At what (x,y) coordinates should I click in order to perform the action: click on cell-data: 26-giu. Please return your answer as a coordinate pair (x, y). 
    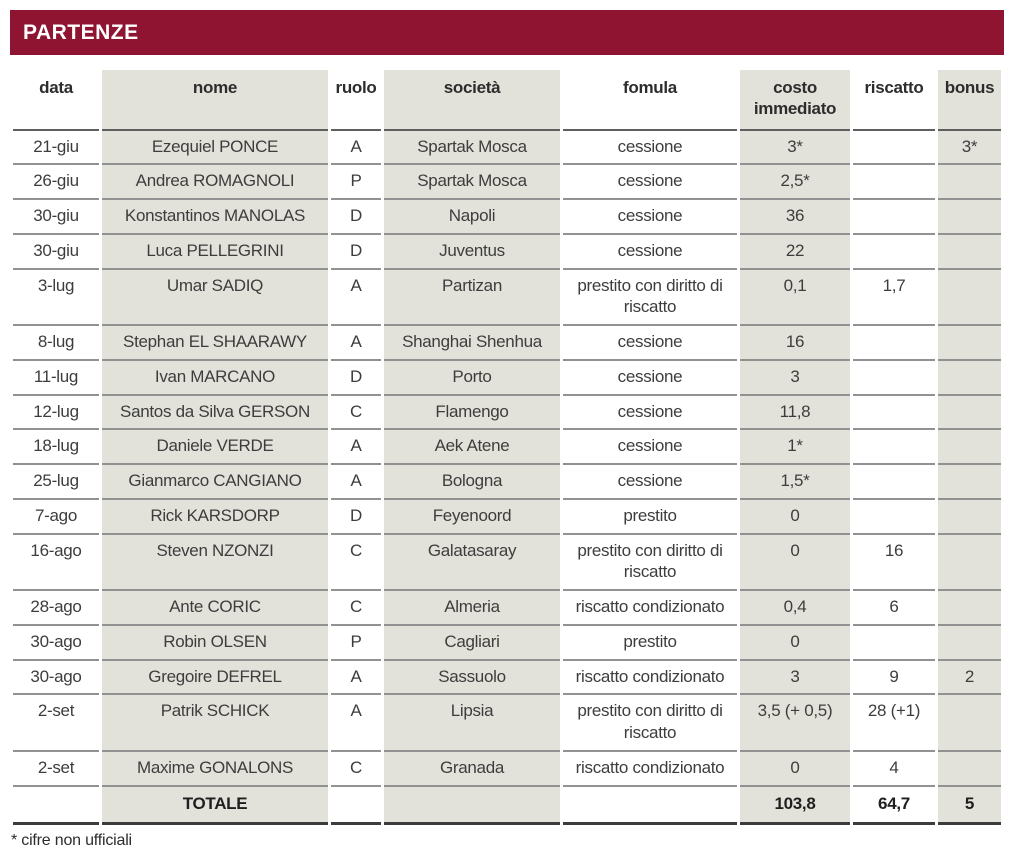
    Looking at the image, I should click on (56, 182).